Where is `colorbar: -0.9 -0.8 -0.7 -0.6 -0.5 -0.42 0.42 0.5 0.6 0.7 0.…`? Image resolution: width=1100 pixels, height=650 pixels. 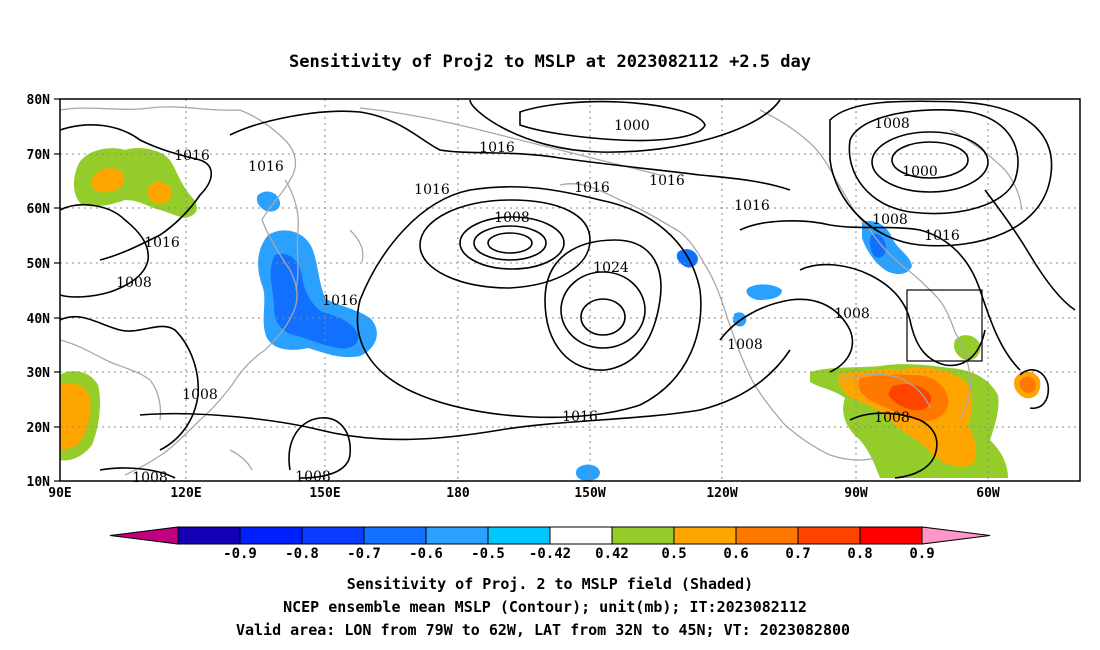 colorbar: -0.9 -0.8 -0.7 -0.6 -0.5 -0.42 0.42 0.5 0.6 0.7 0.… is located at coordinates (550, 544).